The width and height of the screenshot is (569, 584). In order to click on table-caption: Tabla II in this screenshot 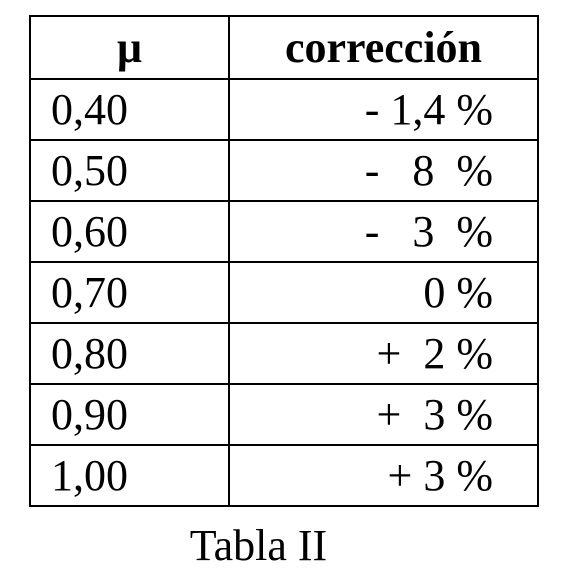, I will do `click(258, 545)`.